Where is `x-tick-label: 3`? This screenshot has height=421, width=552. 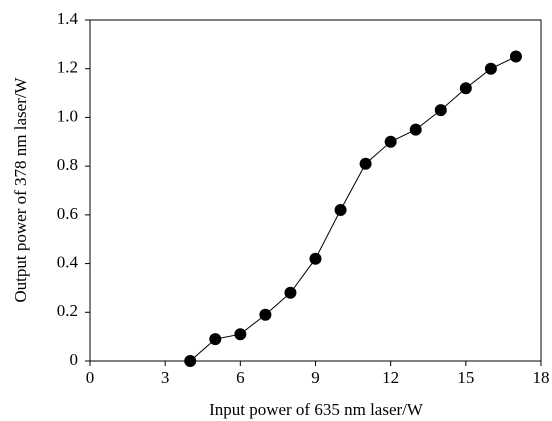
x-tick-label: 3 is located at coordinates (165, 377).